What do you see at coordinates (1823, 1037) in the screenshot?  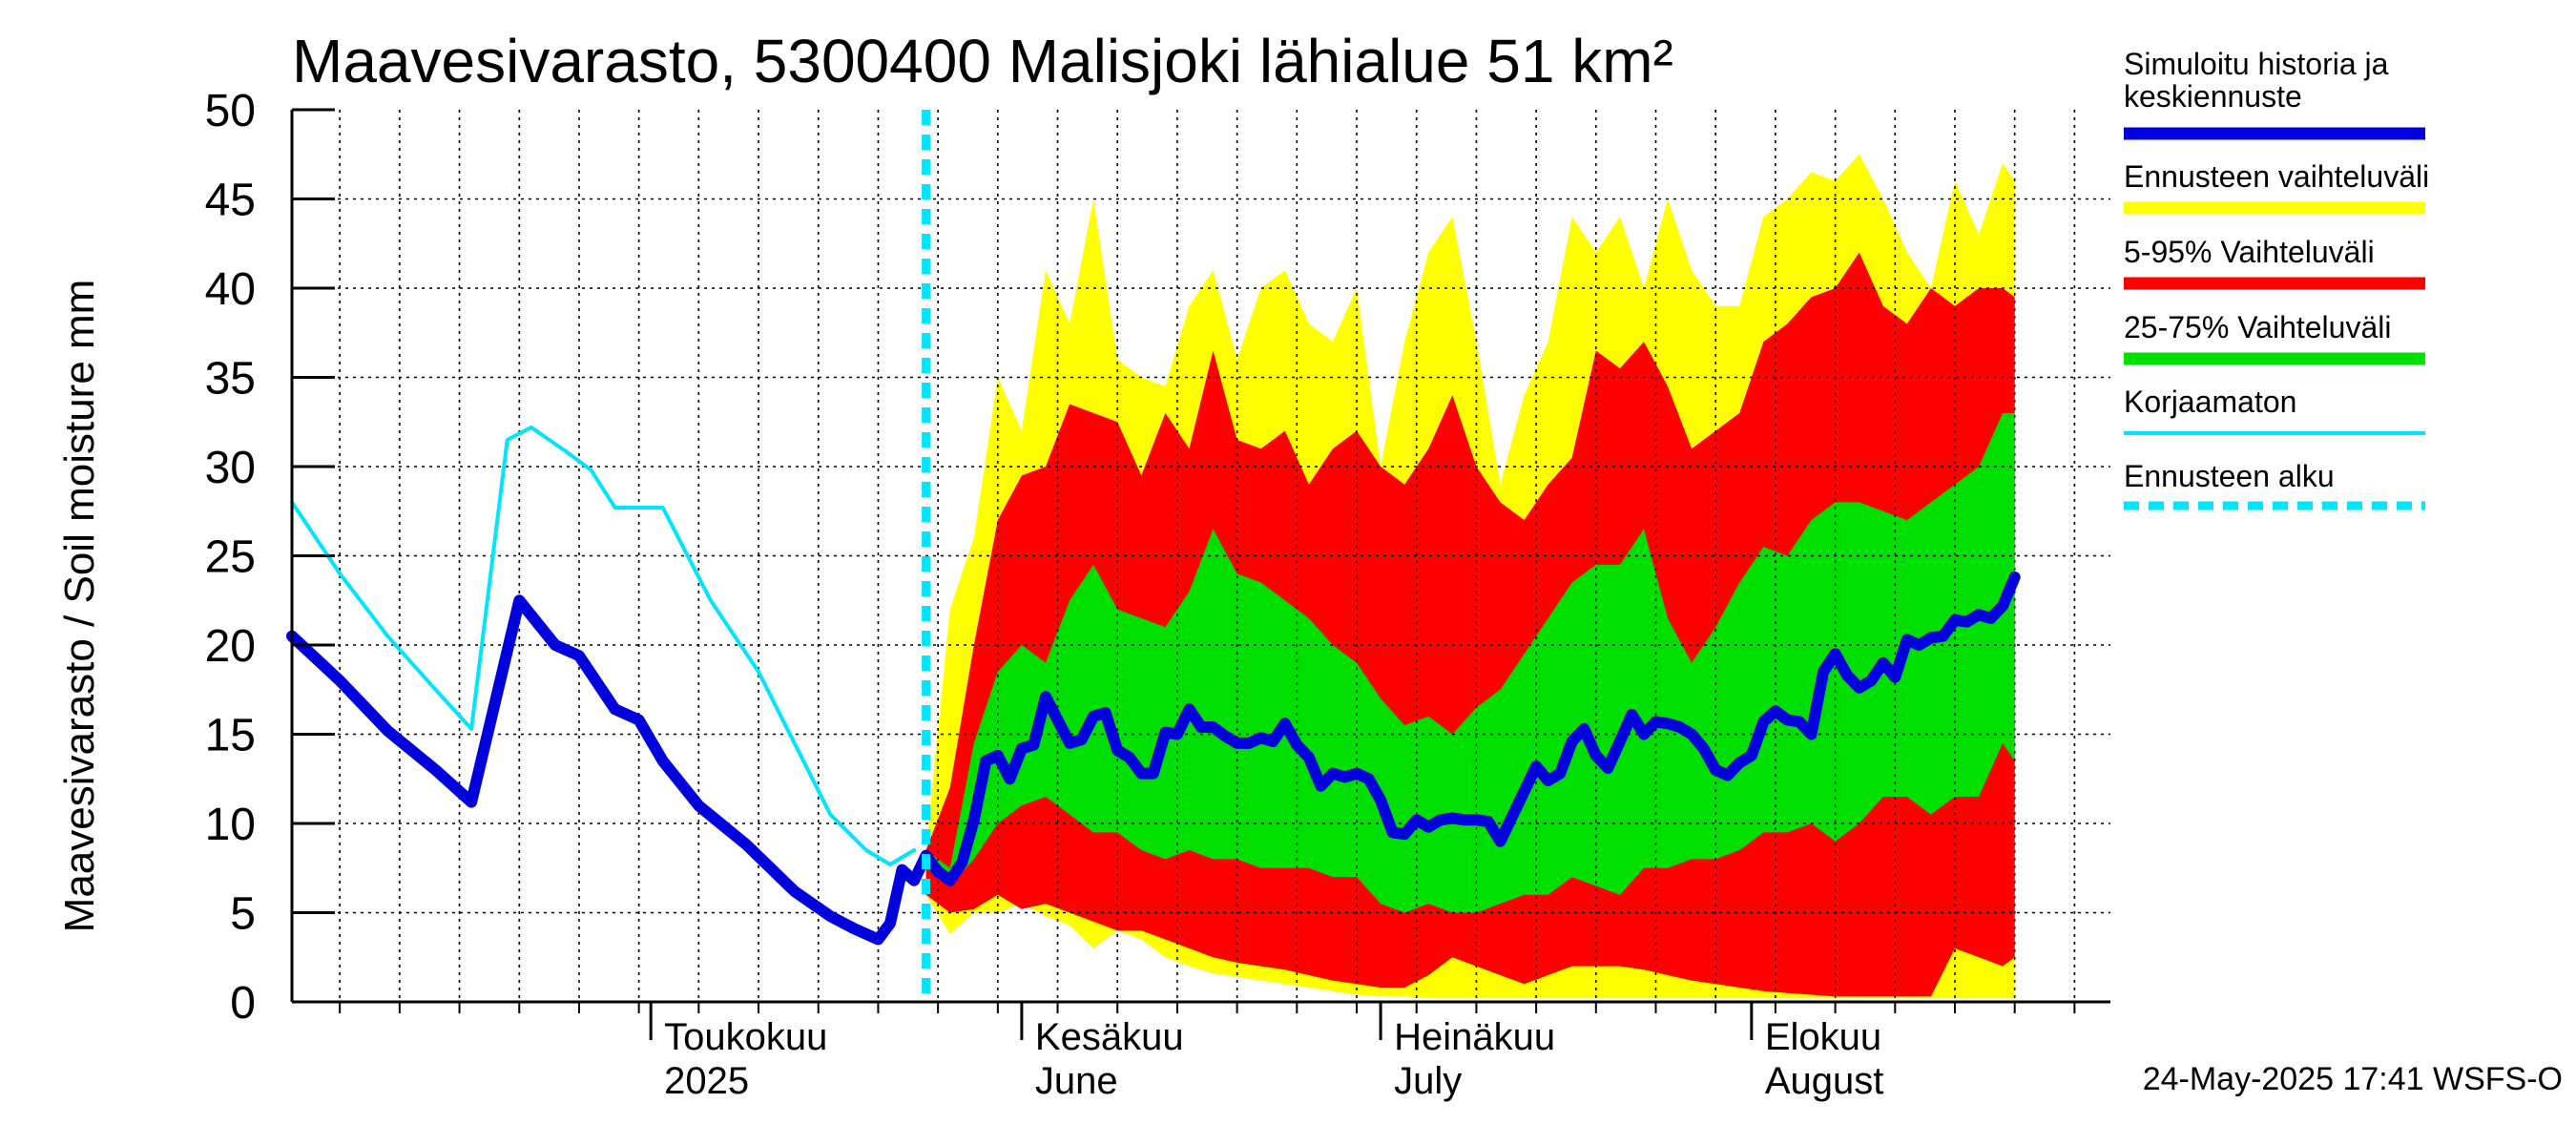 I see `x-tick-label: Elokuu` at bounding box center [1823, 1037].